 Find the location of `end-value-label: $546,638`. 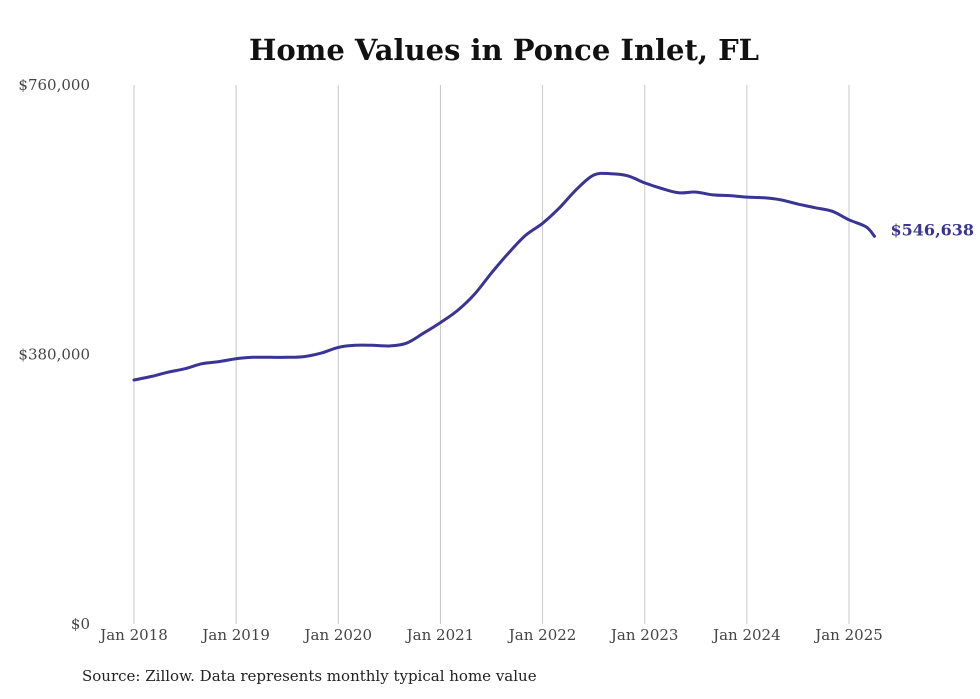

end-value-label: $546,638 is located at coordinates (933, 229).